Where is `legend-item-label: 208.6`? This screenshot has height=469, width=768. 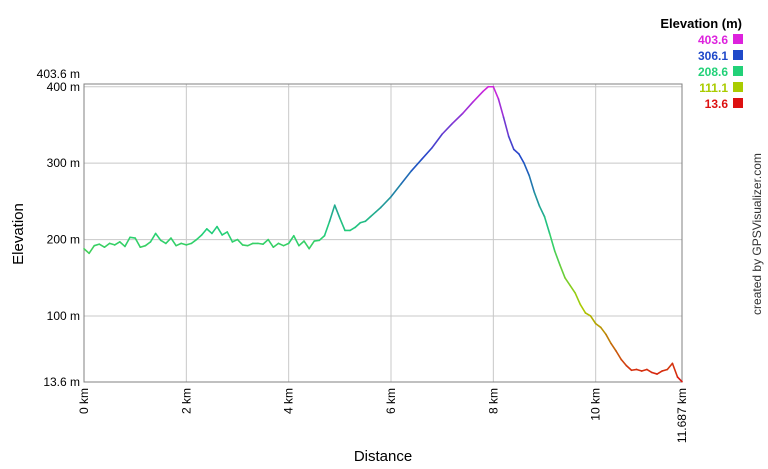 legend-item-label: 208.6 is located at coordinates (713, 72).